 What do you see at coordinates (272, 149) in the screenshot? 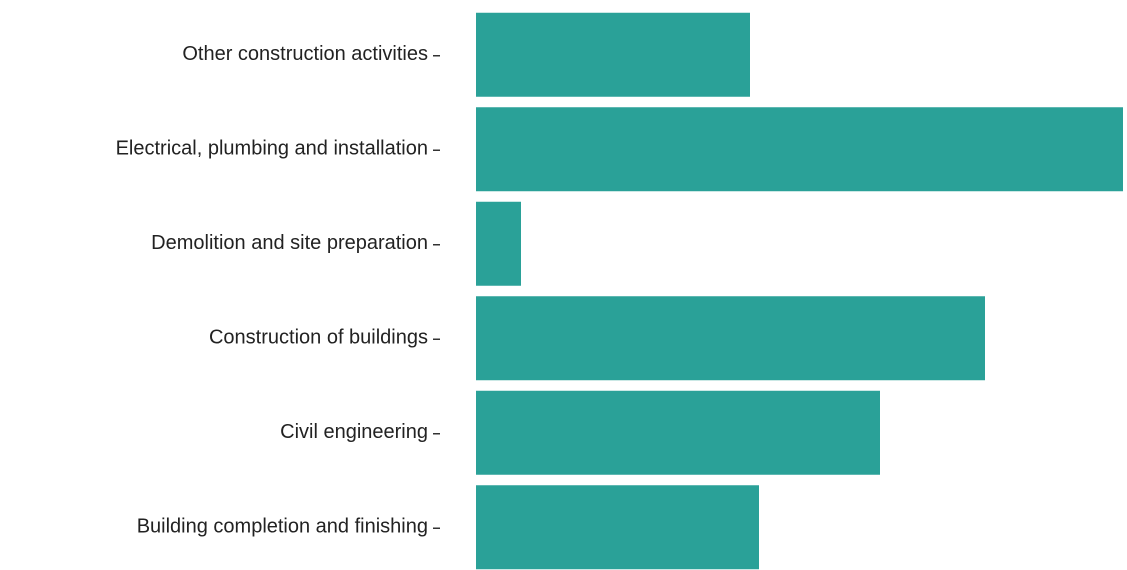
I see `y-tick-label: Electrical, plumbing and installation` at bounding box center [272, 149].